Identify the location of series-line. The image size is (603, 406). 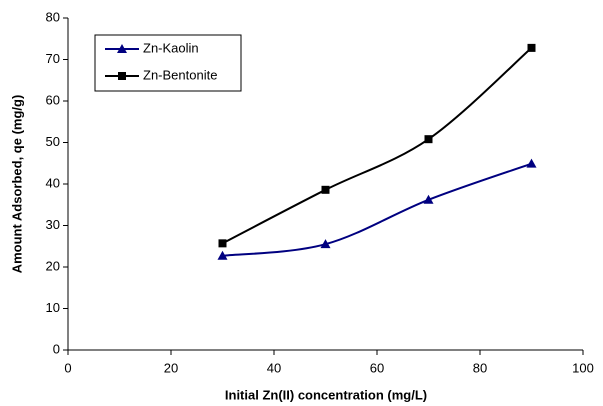
(377, 209).